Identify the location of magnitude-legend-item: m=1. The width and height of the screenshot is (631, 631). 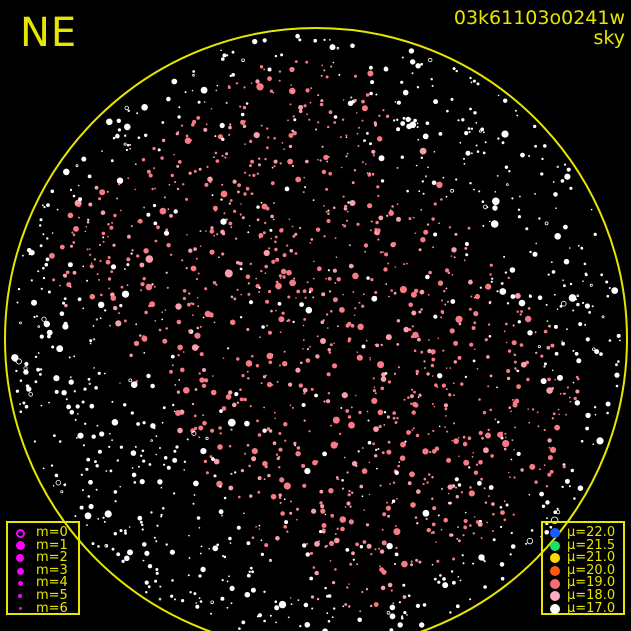
(45, 546).